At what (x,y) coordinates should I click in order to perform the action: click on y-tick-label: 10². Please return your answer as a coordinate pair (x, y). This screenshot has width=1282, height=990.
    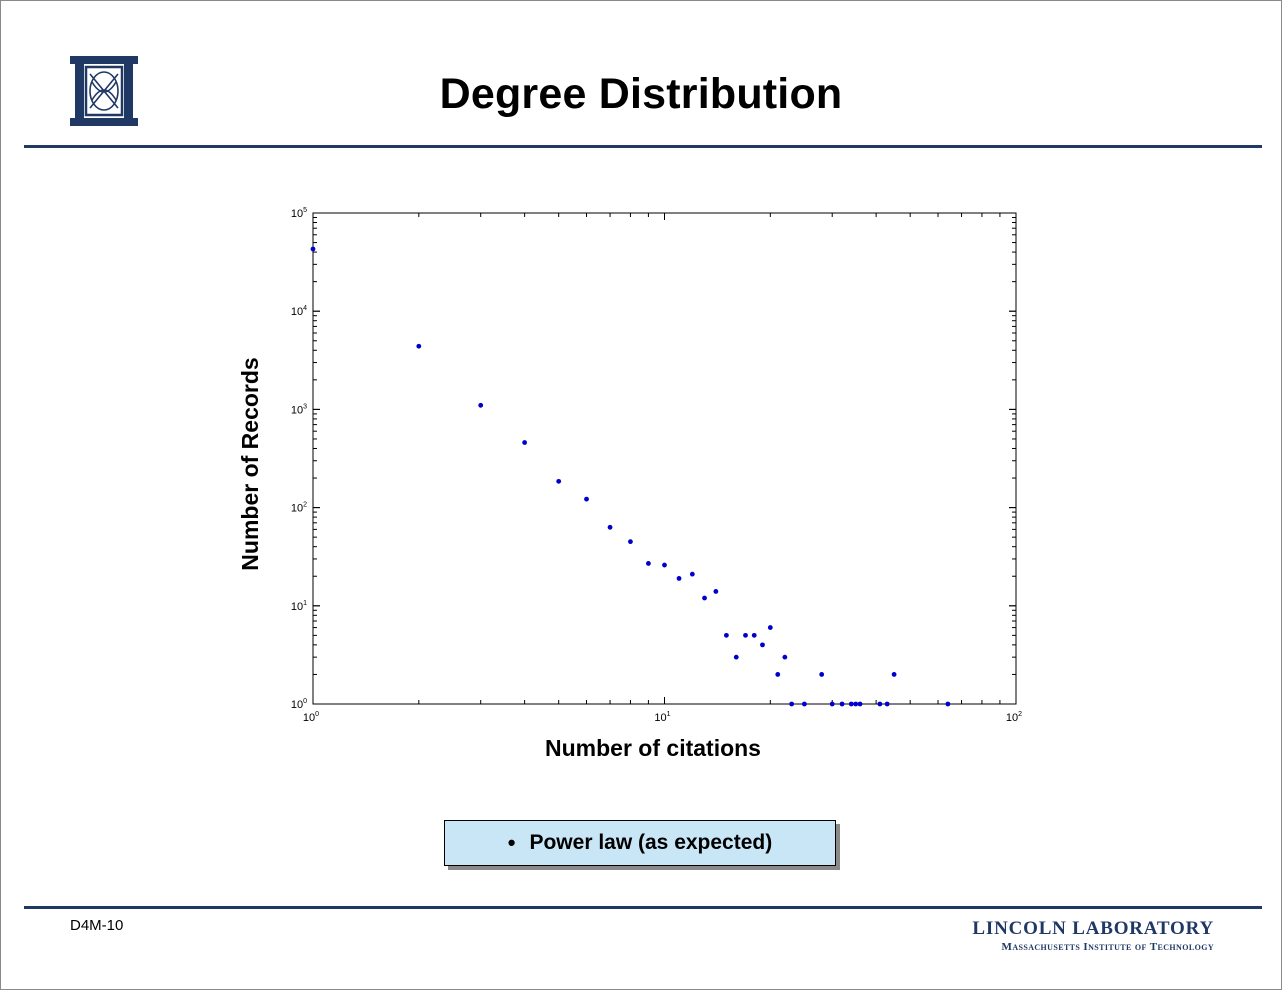
    Looking at the image, I should click on (299, 508).